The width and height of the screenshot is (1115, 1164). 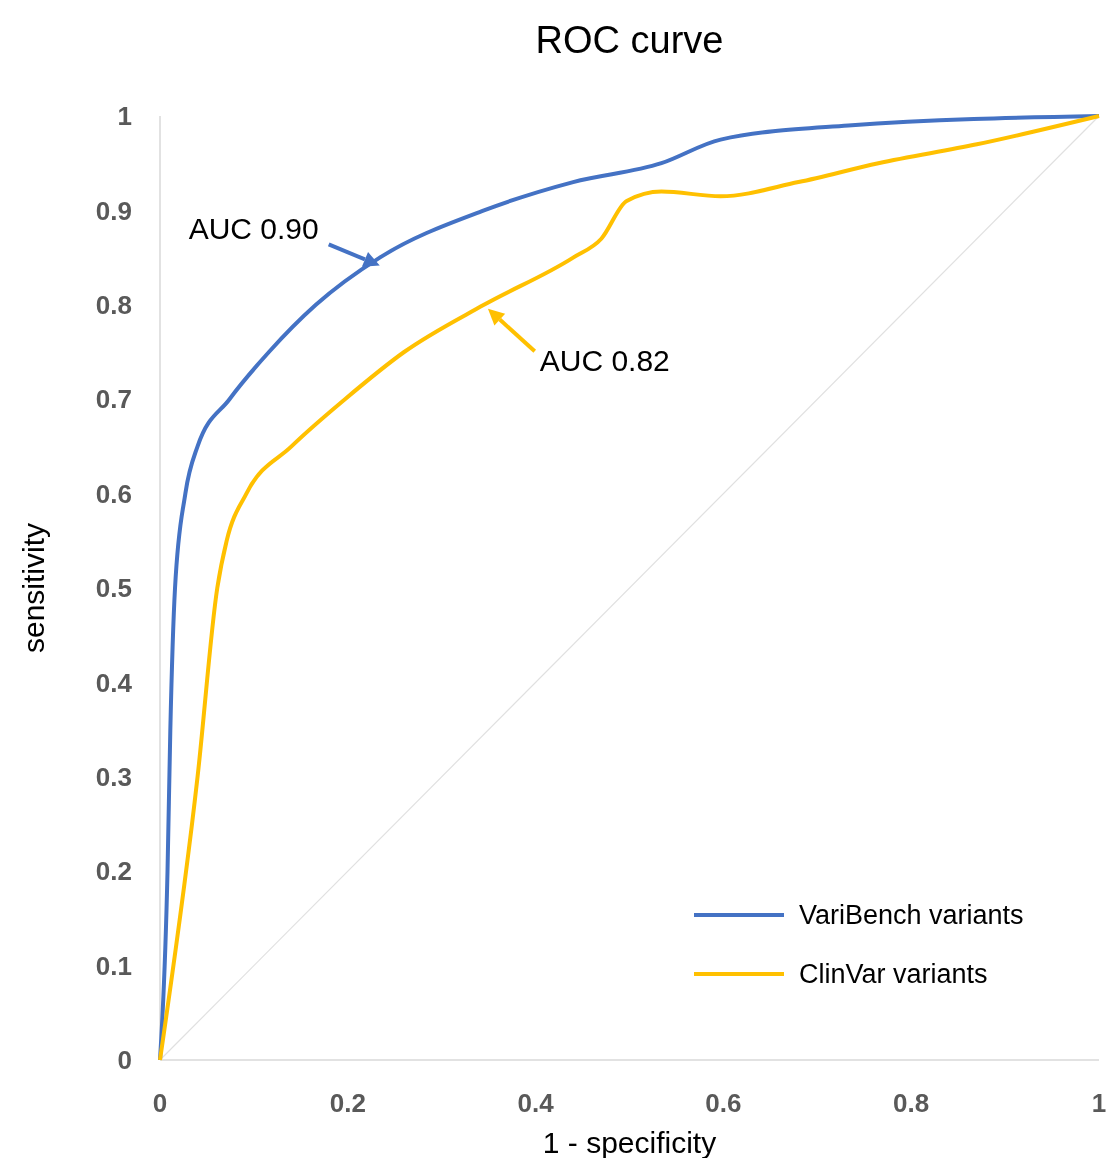 I want to click on y-tick-label: 0.4, so click(x=114, y=682).